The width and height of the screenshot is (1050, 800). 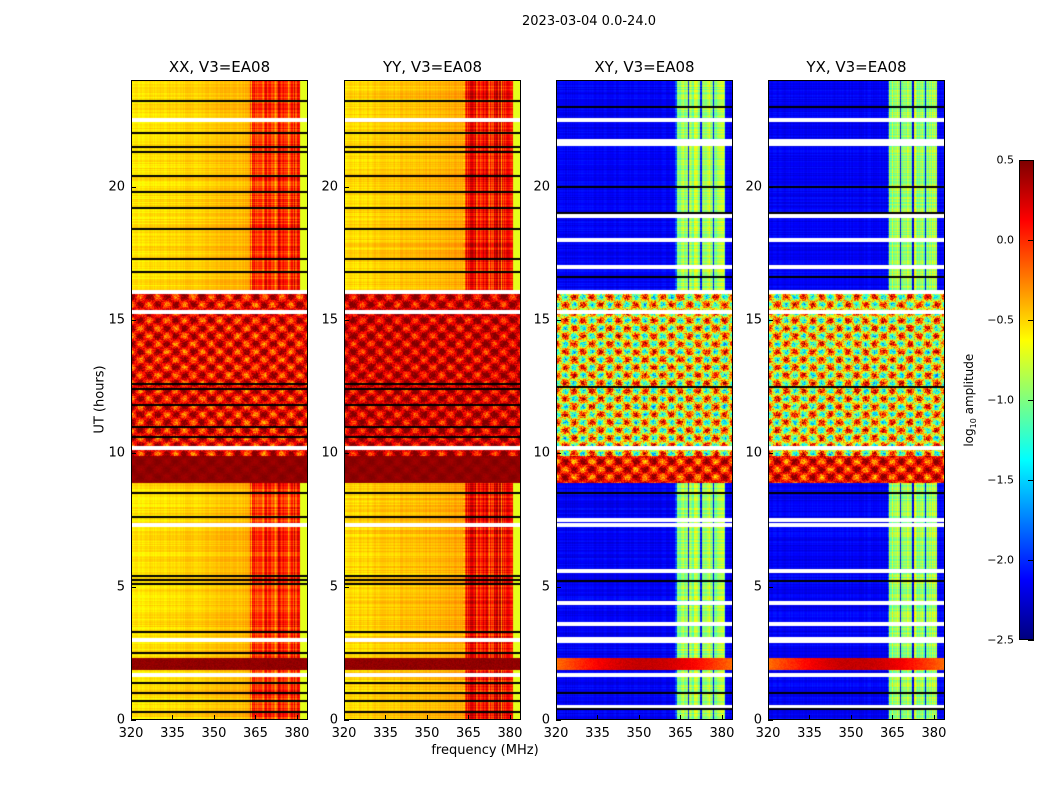 I want to click on panel-title: YX, V3=EA08, so click(x=856, y=67).